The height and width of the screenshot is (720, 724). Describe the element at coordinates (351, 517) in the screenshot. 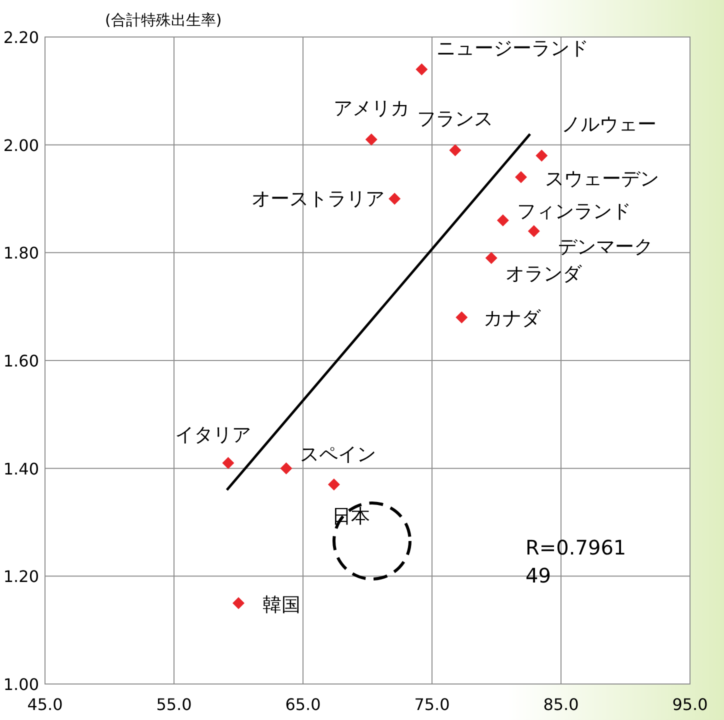

I see `annotation: 日本` at that location.